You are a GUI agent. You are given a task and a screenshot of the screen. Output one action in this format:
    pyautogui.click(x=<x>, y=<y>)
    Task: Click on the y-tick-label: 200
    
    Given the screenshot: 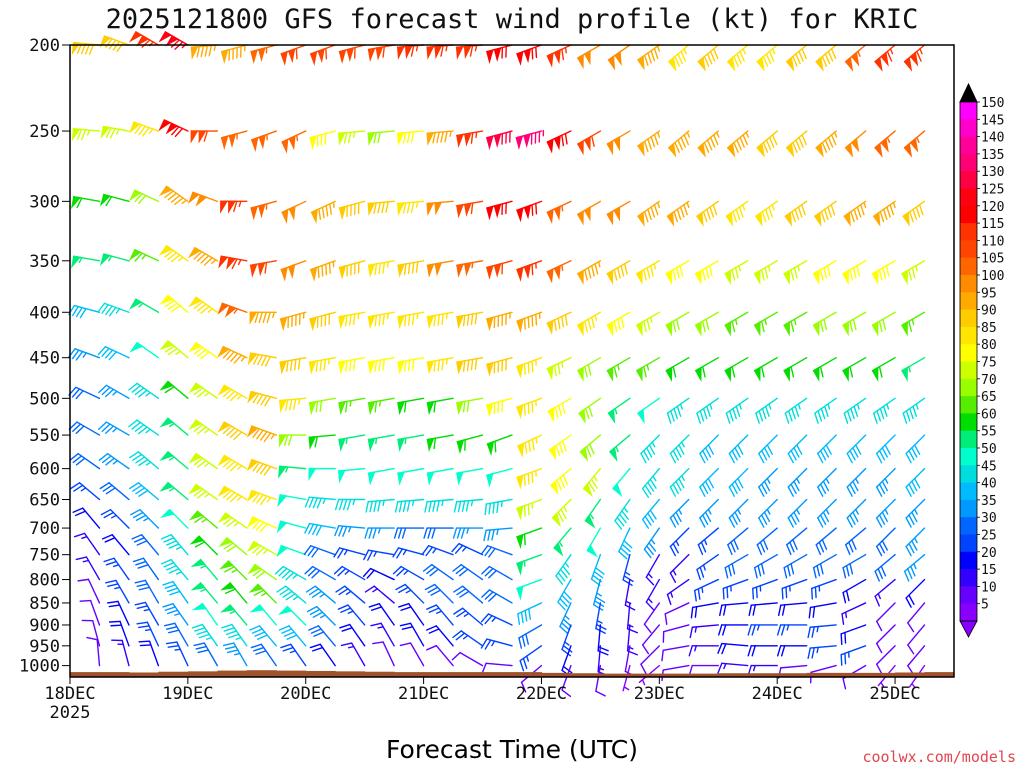 What is the action you would take?
    pyautogui.click(x=44, y=46)
    